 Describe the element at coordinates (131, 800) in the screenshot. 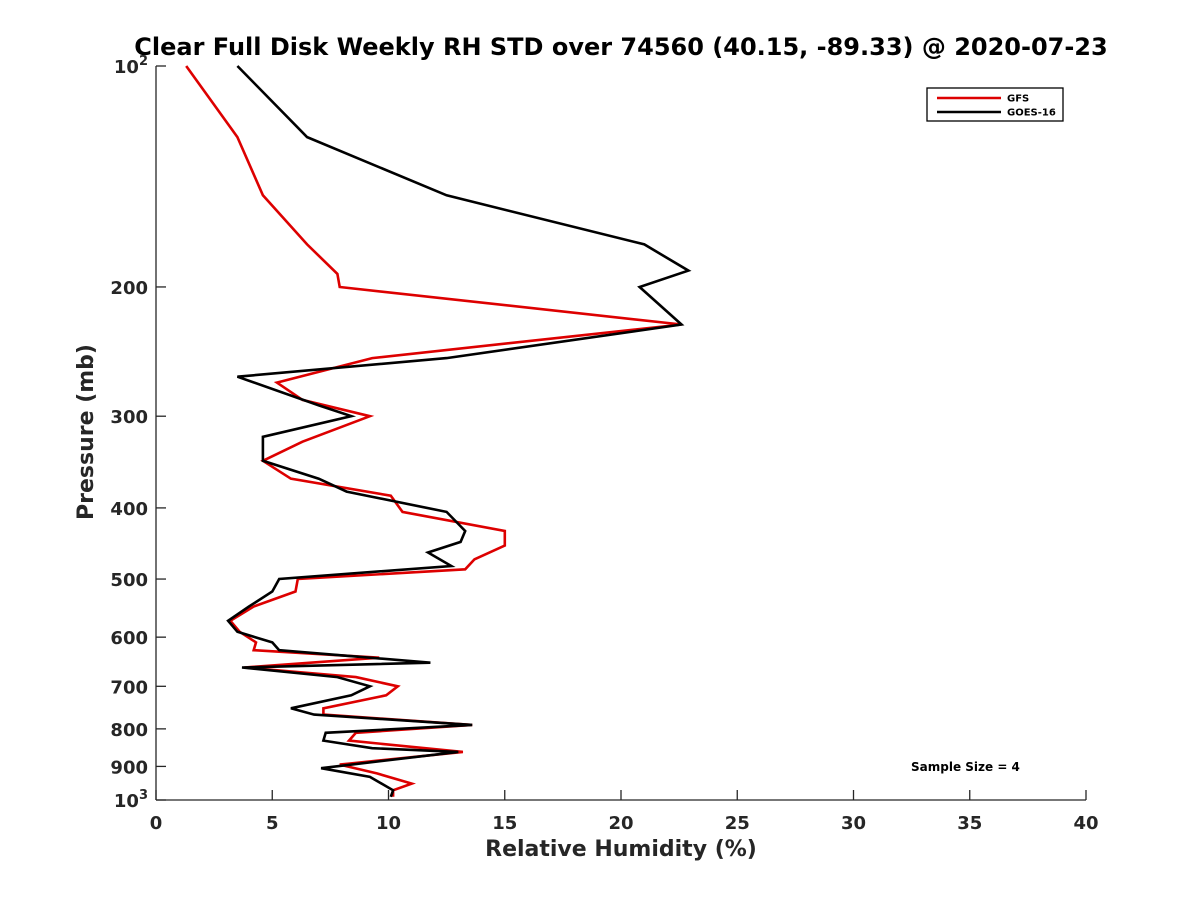

I see `y-tick-label: 10³` at that location.